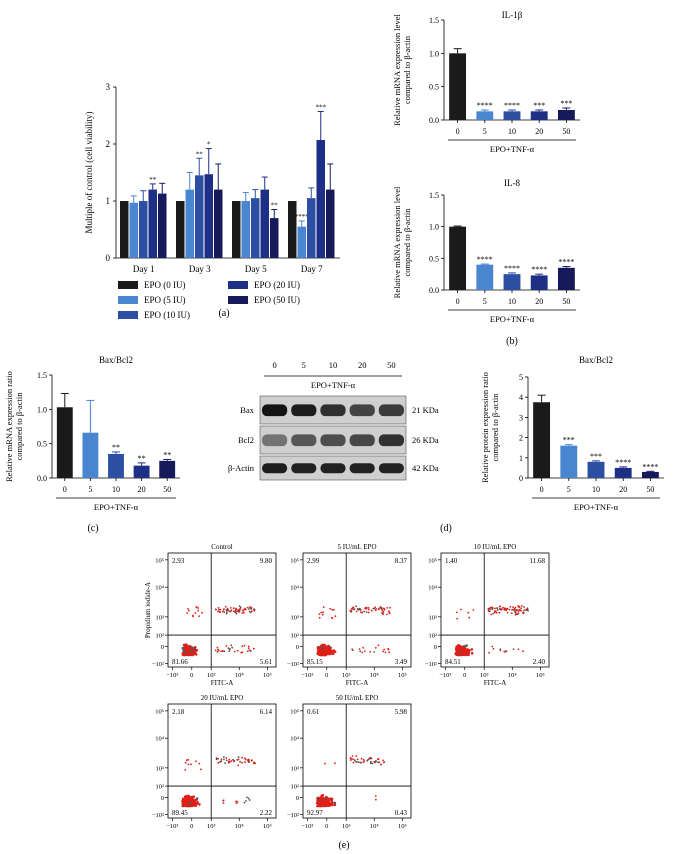 This screenshot has height=854, width=674. Describe the element at coordinates (312, 269) in the screenshot. I see `x-tick-label: Day 7` at that location.